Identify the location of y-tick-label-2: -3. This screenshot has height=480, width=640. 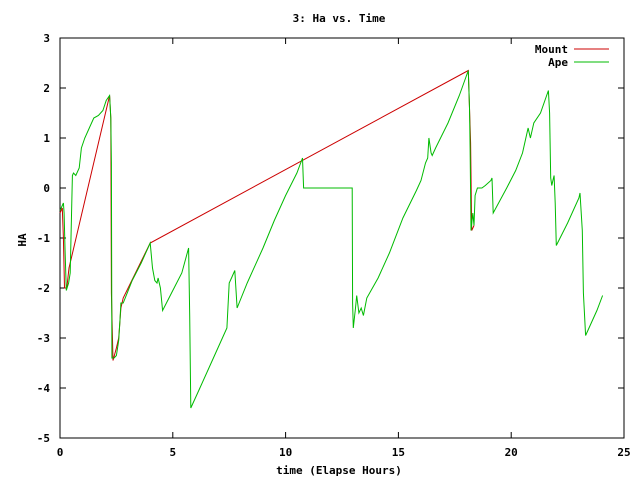
(43, 338).